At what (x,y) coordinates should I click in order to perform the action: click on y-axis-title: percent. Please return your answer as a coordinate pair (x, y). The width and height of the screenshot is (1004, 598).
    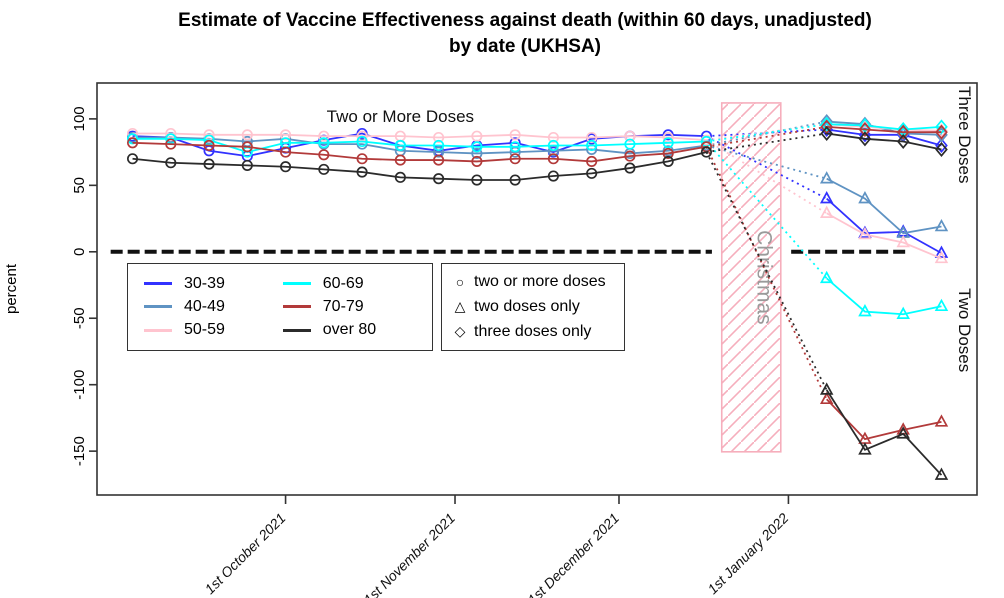
    Looking at the image, I should click on (11, 288).